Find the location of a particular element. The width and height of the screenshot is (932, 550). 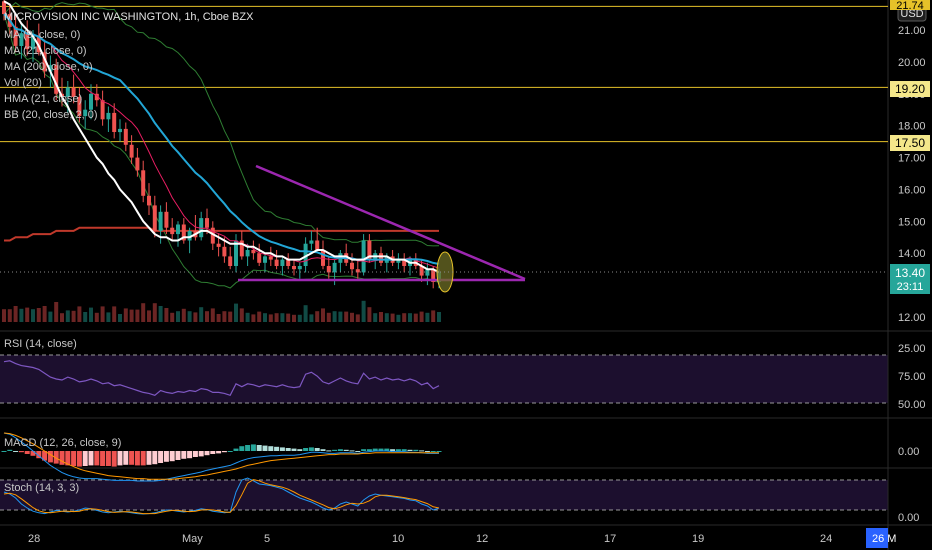

level-label-1-bg is located at coordinates (910, 89).